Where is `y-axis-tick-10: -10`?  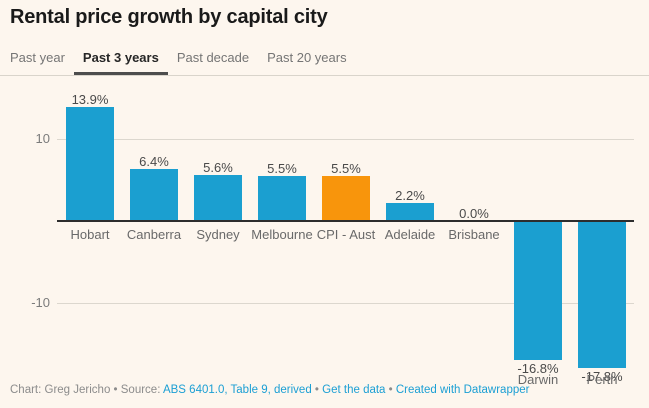 y-axis-tick-10: -10 is located at coordinates (40, 302).